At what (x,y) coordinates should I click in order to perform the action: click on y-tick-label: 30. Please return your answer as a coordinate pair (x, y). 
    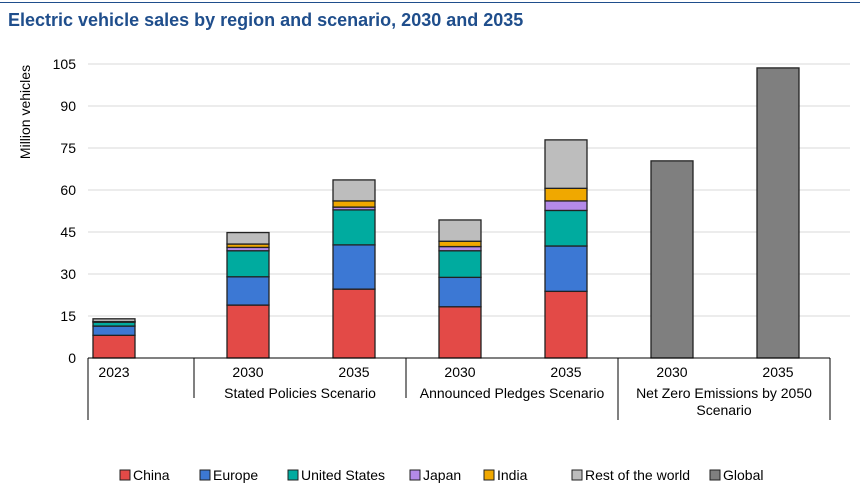
    Looking at the image, I should click on (68, 274).